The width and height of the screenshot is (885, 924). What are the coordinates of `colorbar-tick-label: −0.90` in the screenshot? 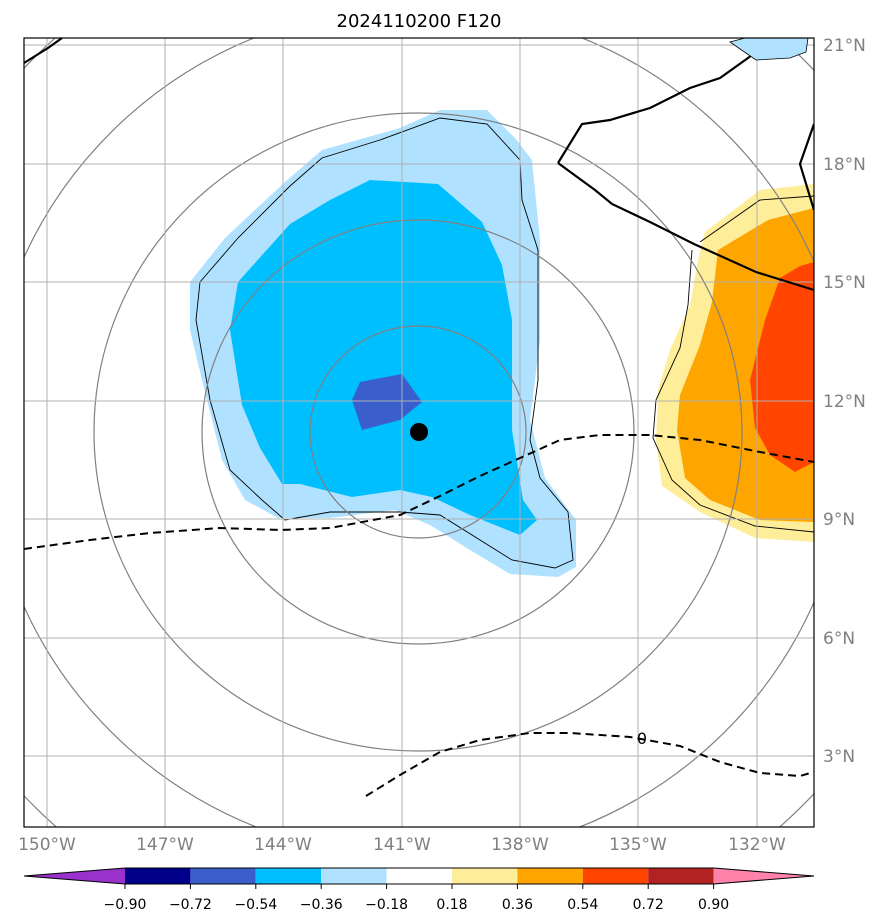 It's located at (125, 905).